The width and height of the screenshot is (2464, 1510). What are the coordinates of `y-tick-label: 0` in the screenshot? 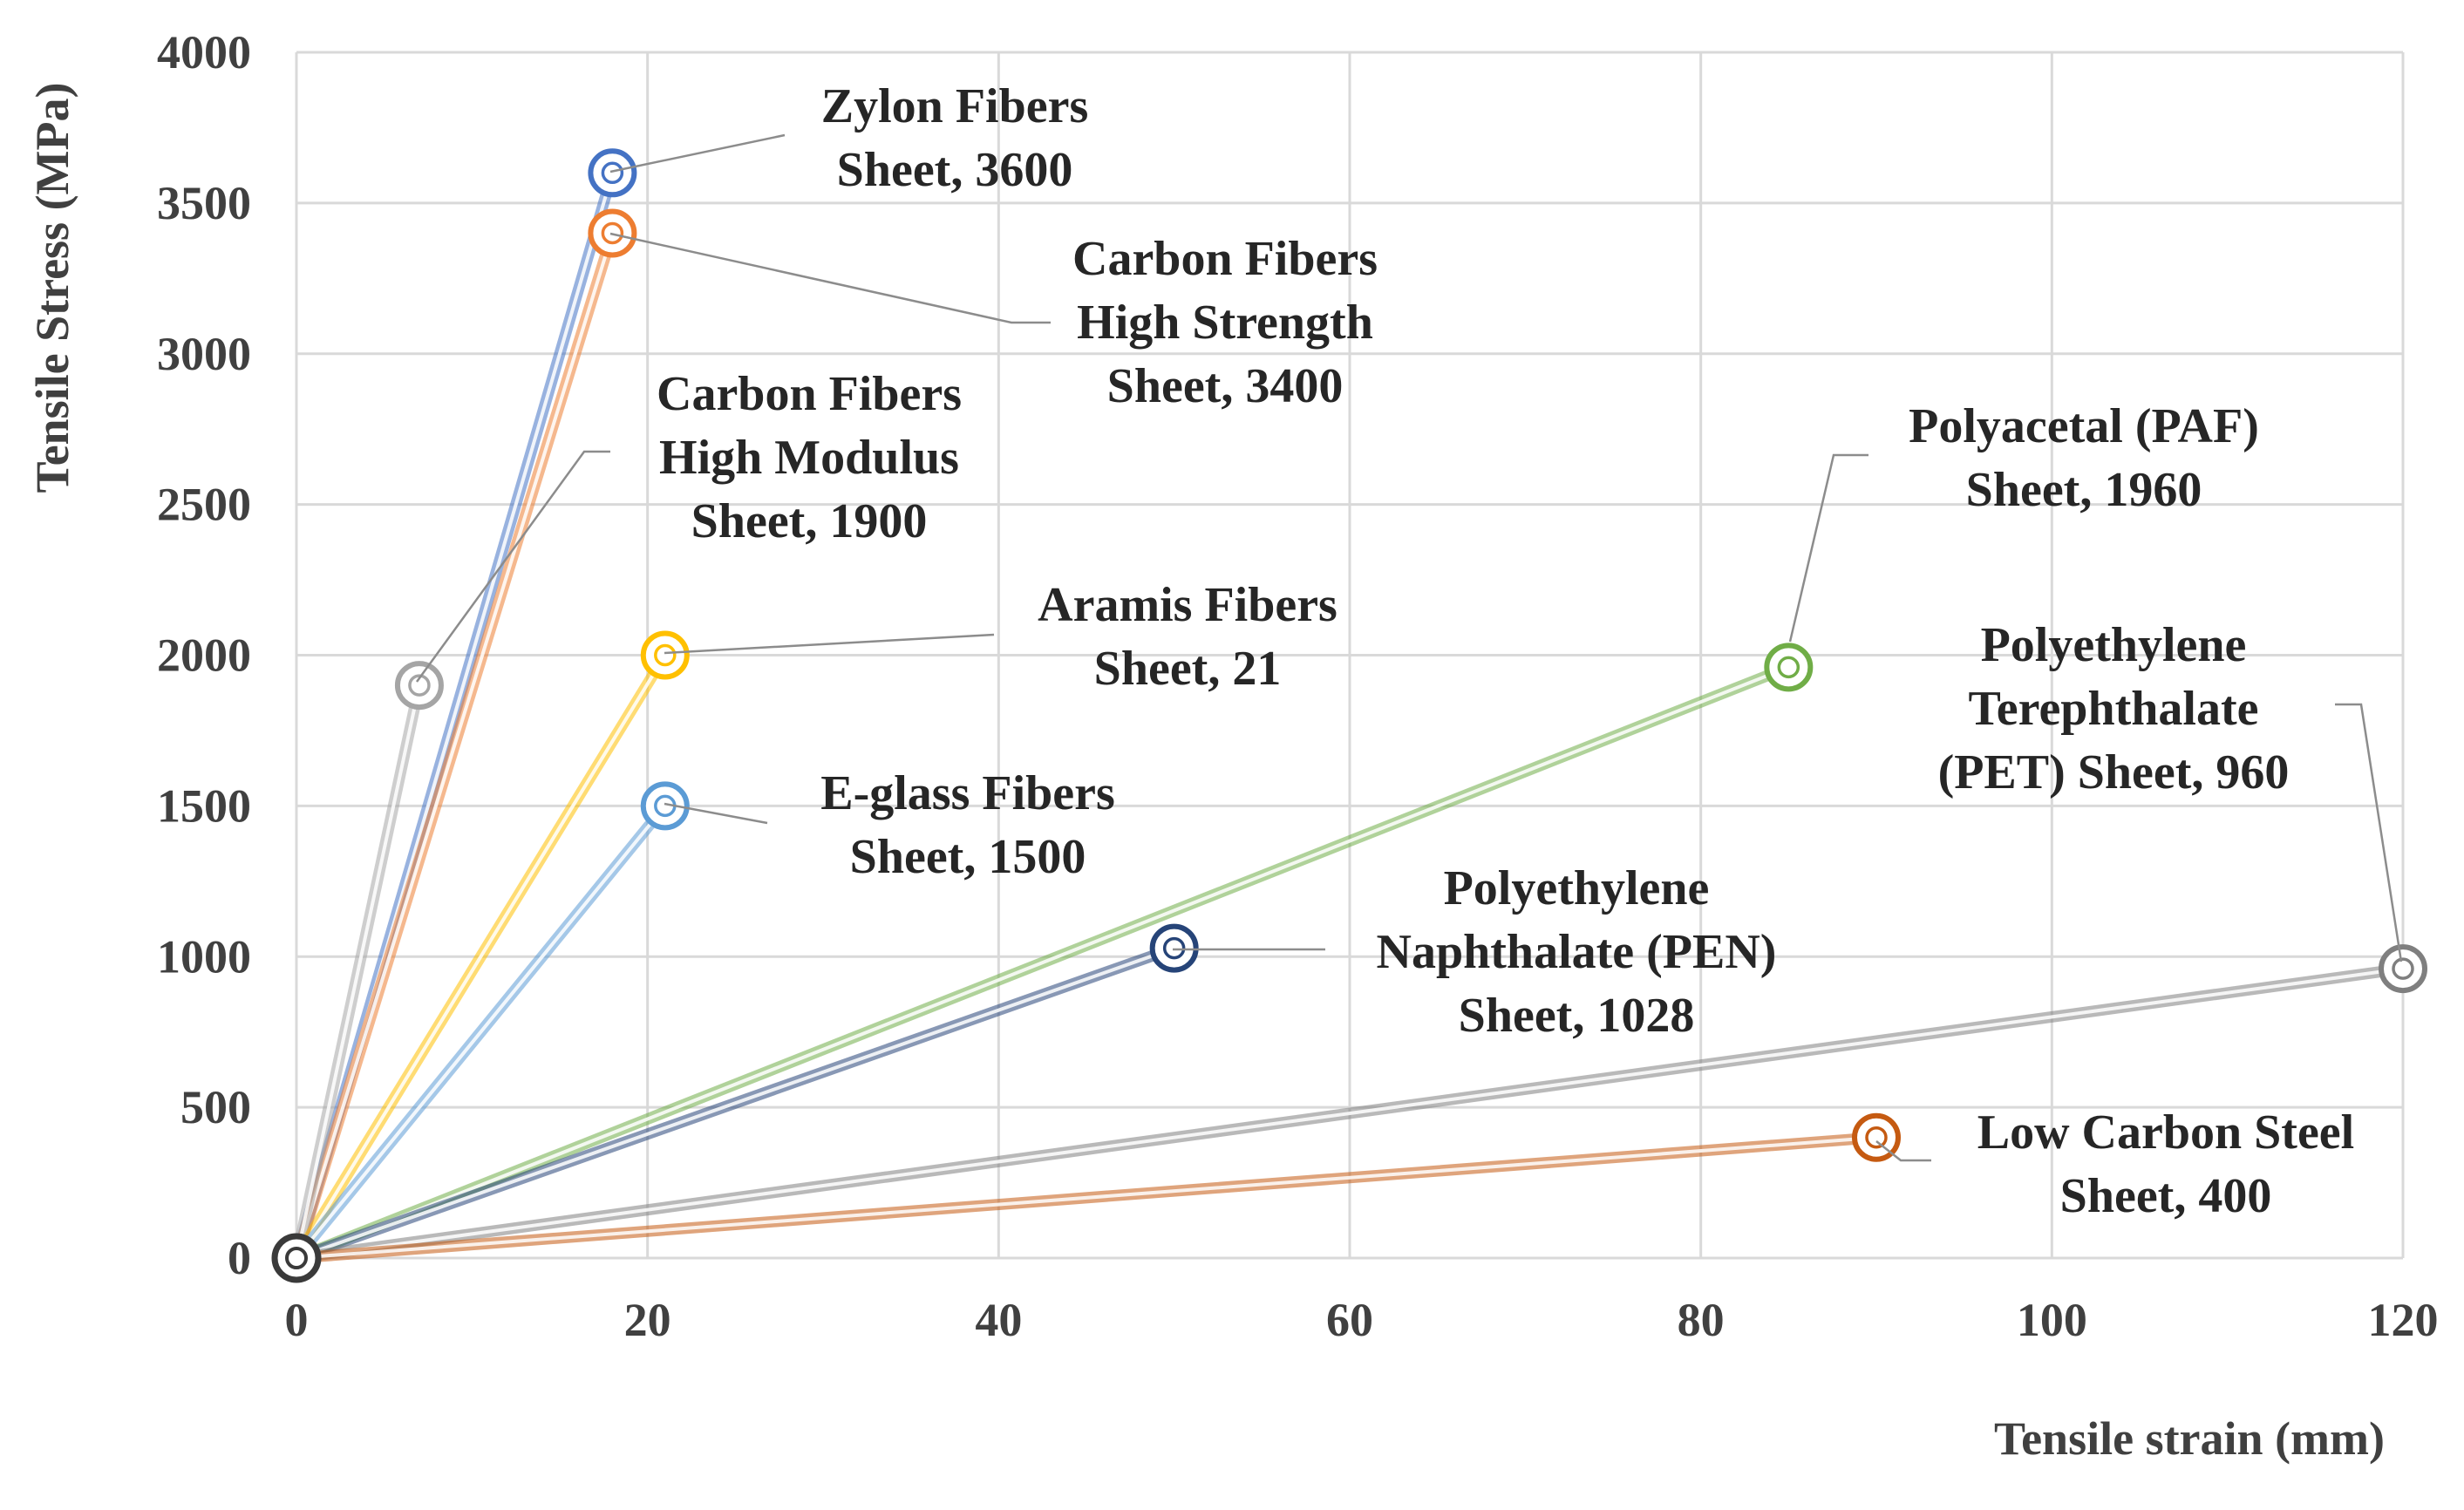 It's located at (239, 1258).